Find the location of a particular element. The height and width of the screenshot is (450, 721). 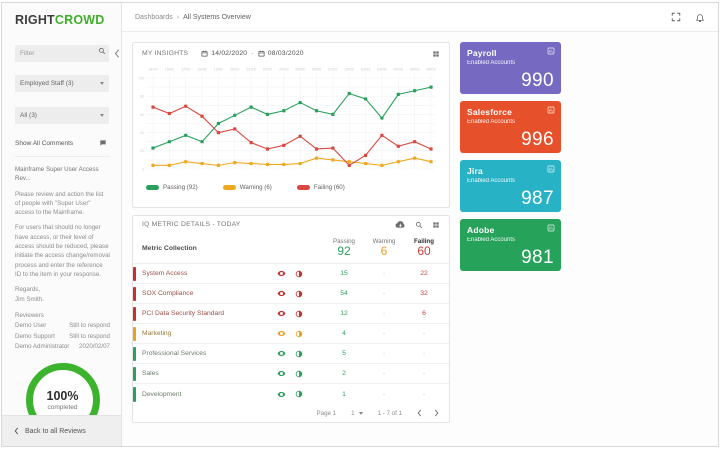

table-row: System Access 15 - 22 is located at coordinates (291, 274).